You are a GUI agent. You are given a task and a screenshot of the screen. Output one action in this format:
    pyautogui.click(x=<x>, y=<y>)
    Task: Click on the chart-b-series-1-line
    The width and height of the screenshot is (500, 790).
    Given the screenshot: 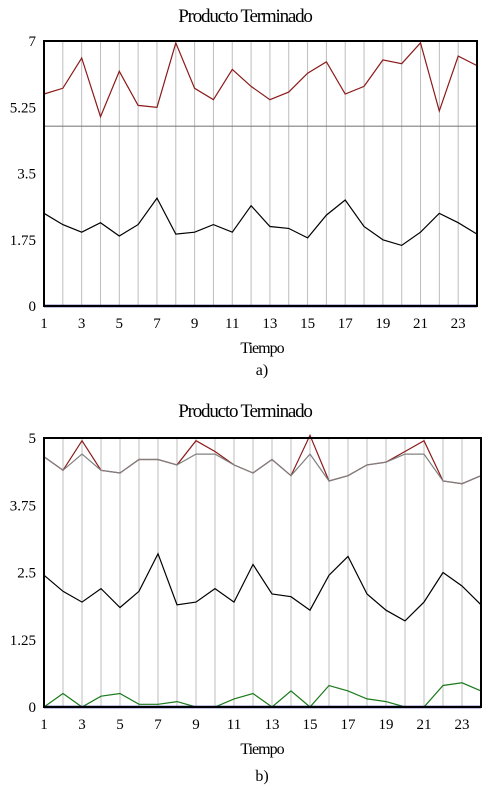 What is the action you would take?
    pyautogui.click(x=262, y=469)
    